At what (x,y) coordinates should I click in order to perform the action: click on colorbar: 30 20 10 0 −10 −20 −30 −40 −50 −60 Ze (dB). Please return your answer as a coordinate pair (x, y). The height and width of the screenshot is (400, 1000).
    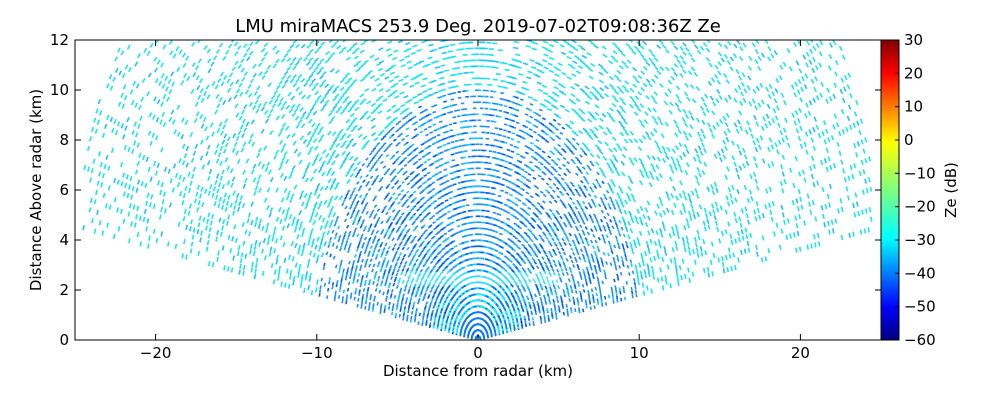
    Looking at the image, I should click on (920, 190).